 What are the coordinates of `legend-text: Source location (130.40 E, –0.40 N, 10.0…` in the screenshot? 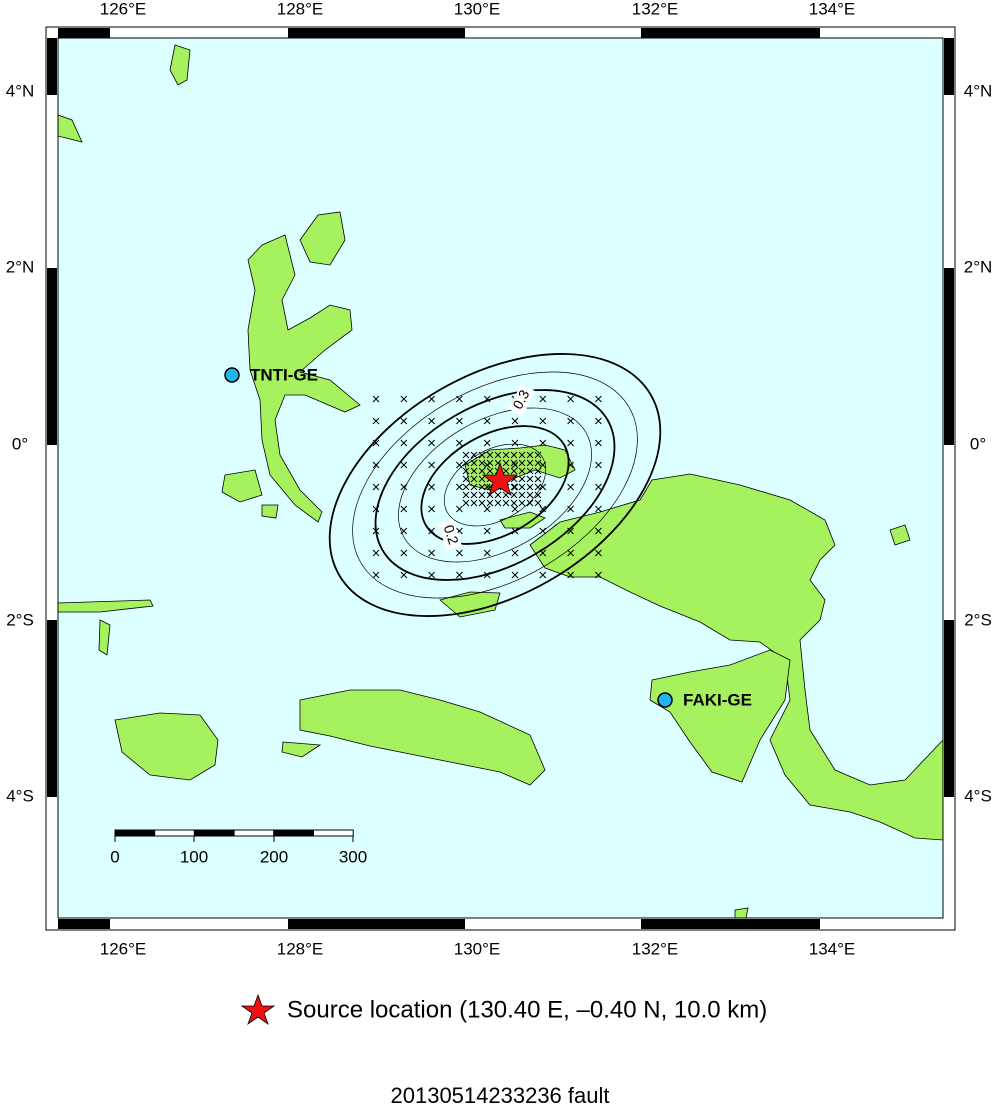 It's located at (527, 1009).